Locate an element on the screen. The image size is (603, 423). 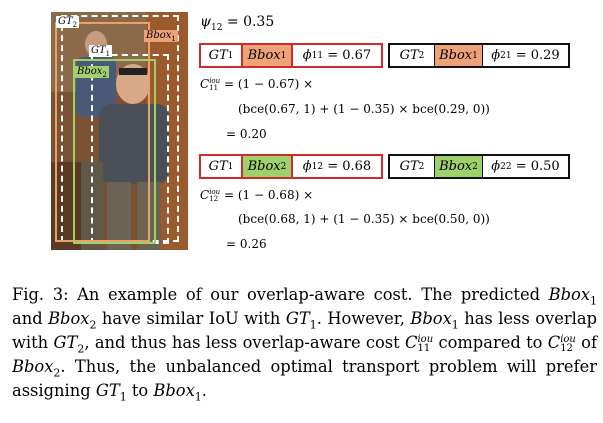
gt2-label: GT2 is located at coordinates (67, 22).